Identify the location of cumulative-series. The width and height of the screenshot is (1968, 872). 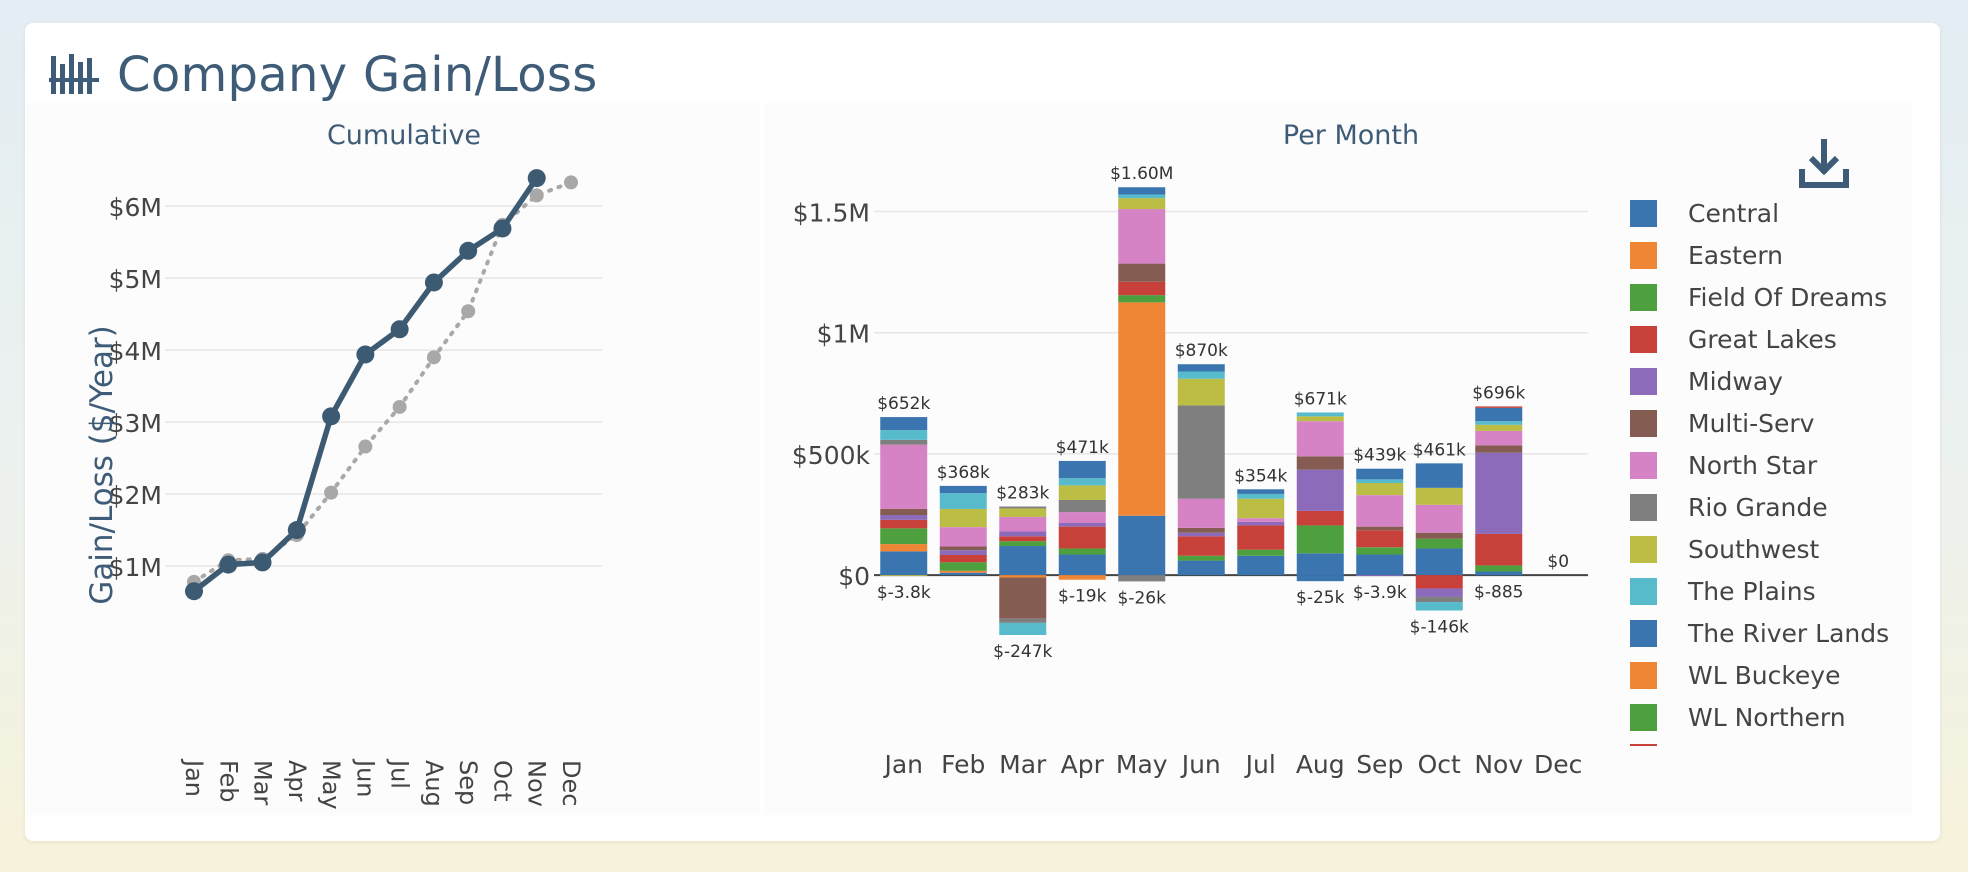
(381, 385).